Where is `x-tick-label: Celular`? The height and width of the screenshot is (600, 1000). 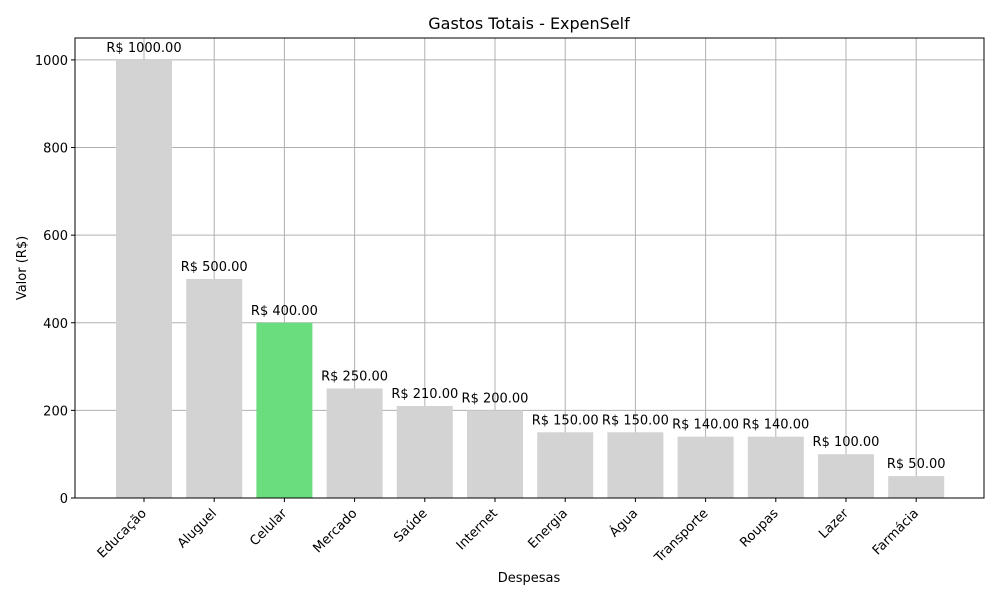 x-tick-label: Celular is located at coordinates (268, 527).